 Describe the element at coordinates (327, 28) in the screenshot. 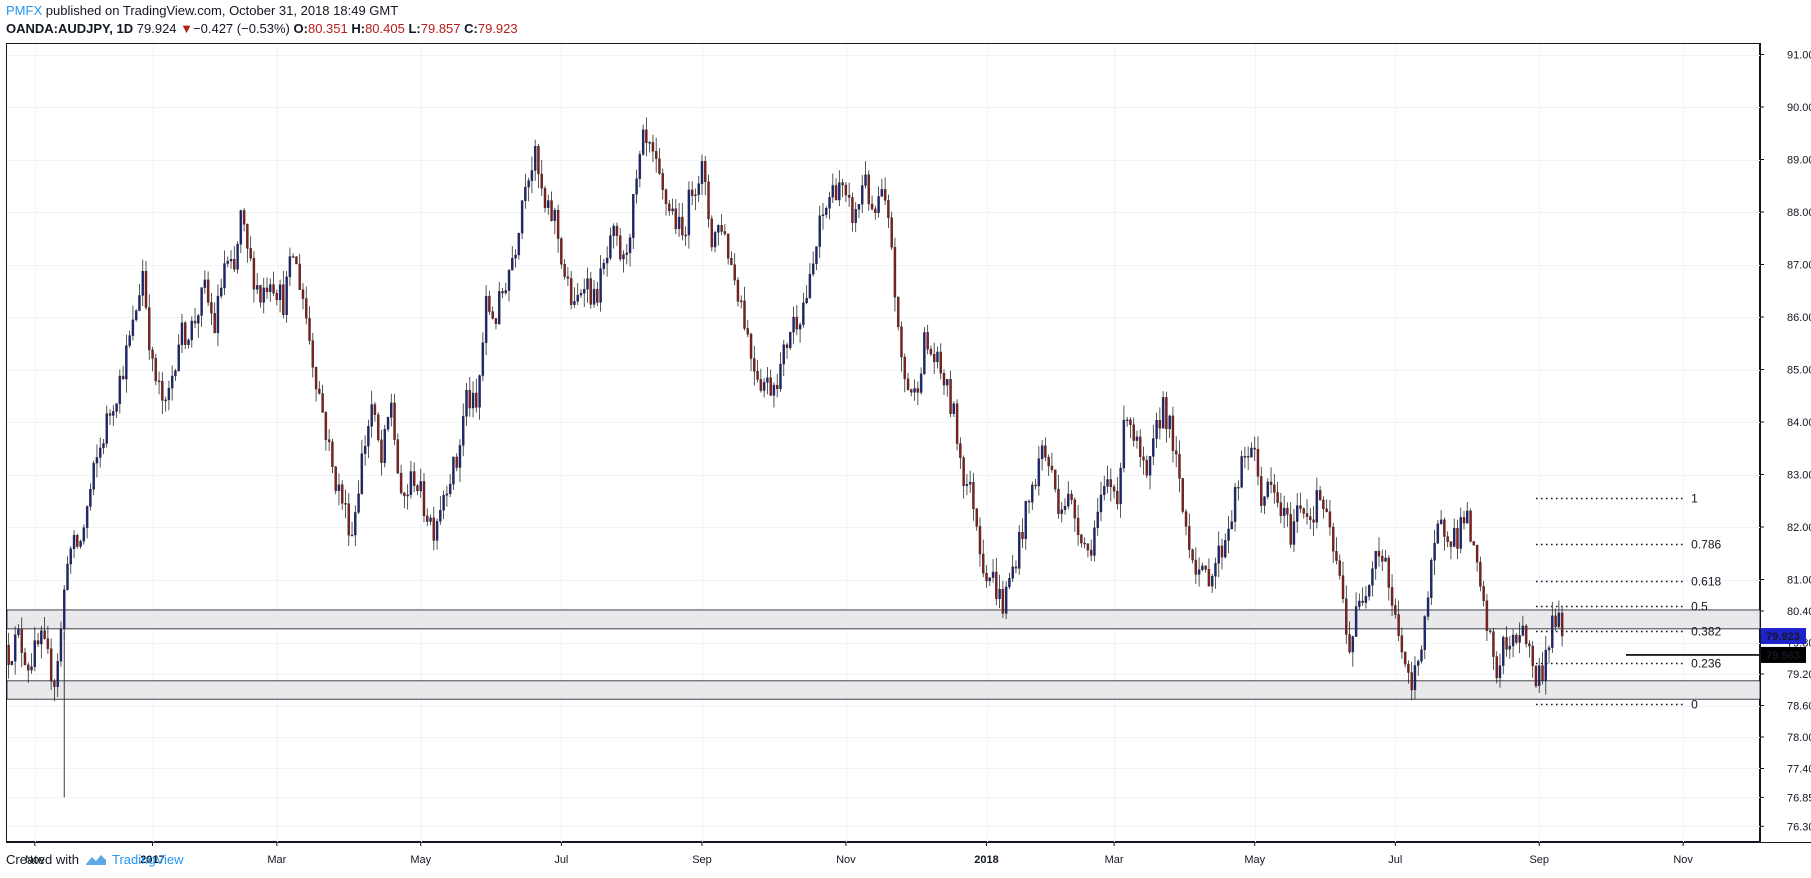

I see `open-value: 80.351` at that location.